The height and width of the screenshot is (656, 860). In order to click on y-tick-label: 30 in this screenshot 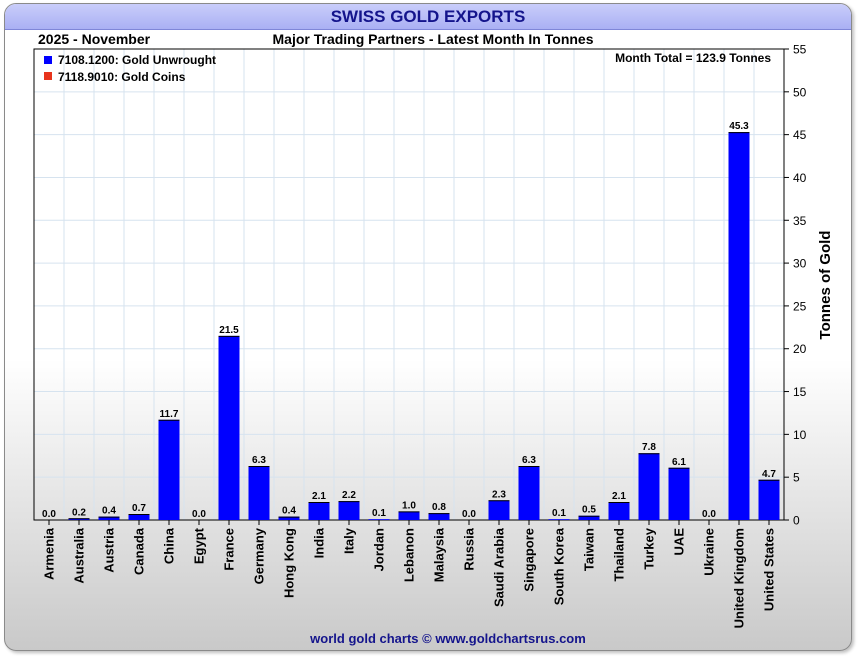, I will do `click(800, 264)`.